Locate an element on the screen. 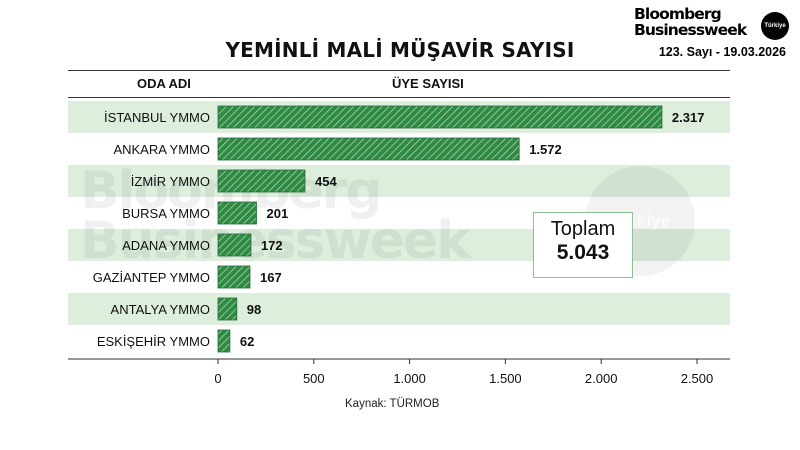  brand-logo: Bloomberg Businessweek Türkiye is located at coordinates (714, 26).